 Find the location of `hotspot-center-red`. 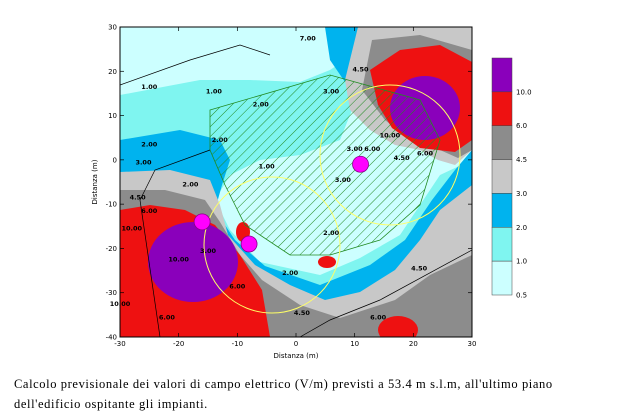

hotspot-center-red is located at coordinates (327, 262).